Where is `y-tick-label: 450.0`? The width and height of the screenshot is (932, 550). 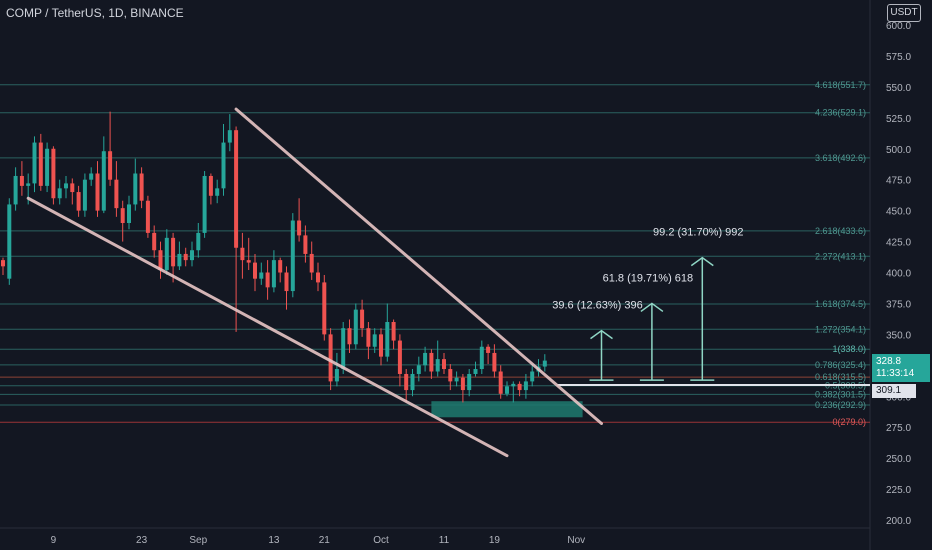
y-tick-label: 450.0 is located at coordinates (898, 212).